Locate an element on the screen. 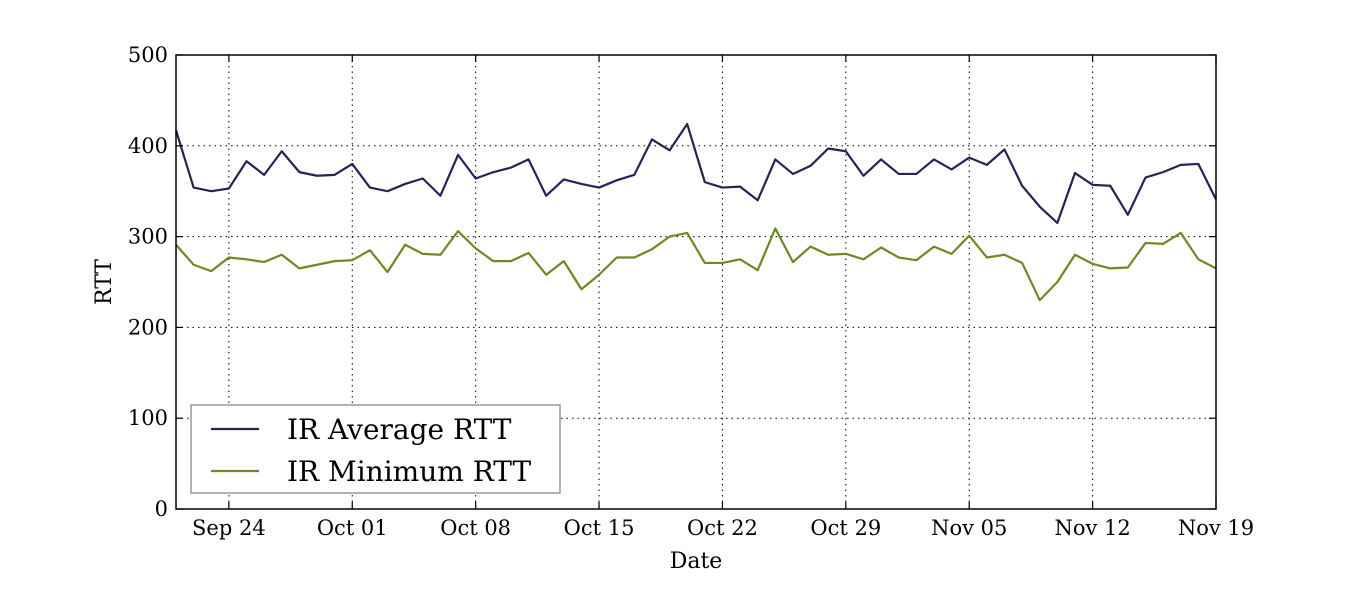 This screenshot has height=600, width=1350. x-tick-label: Sep 24 is located at coordinates (229, 528).